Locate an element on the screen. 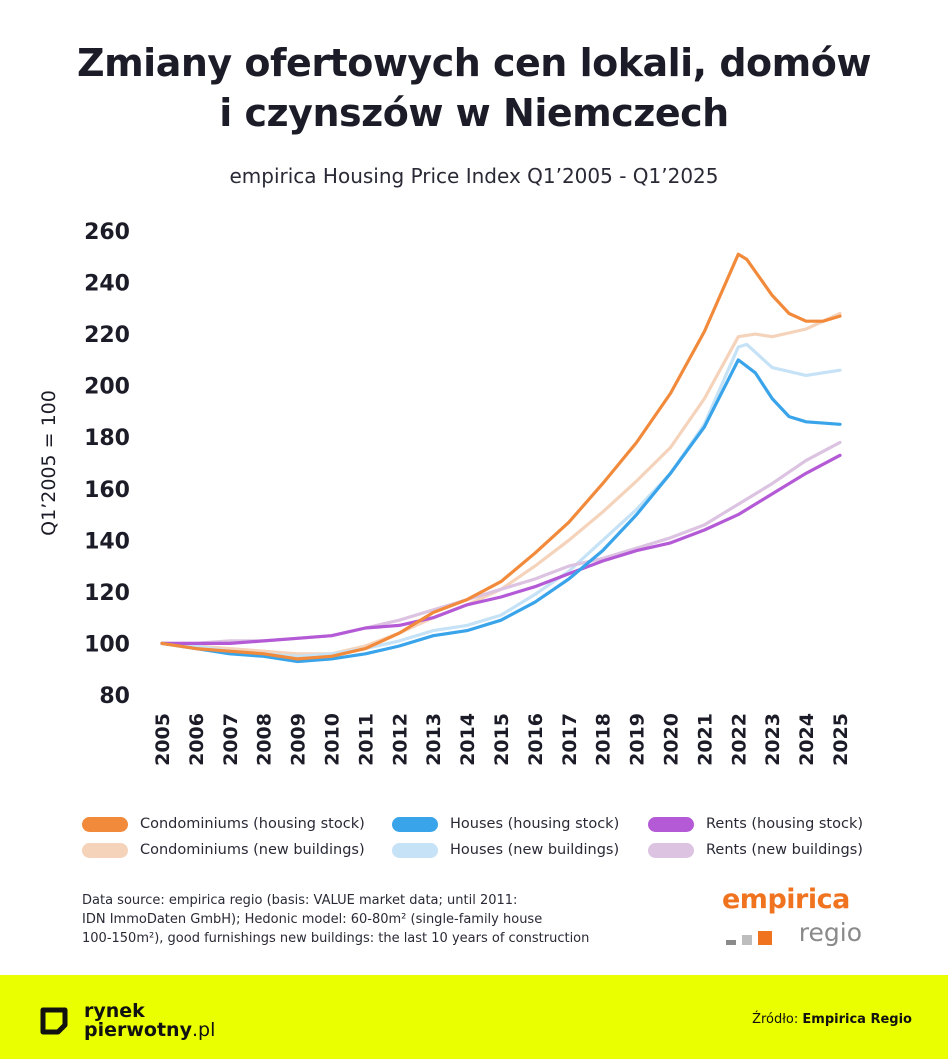  x-tick-label: 2005 is located at coordinates (163, 739).